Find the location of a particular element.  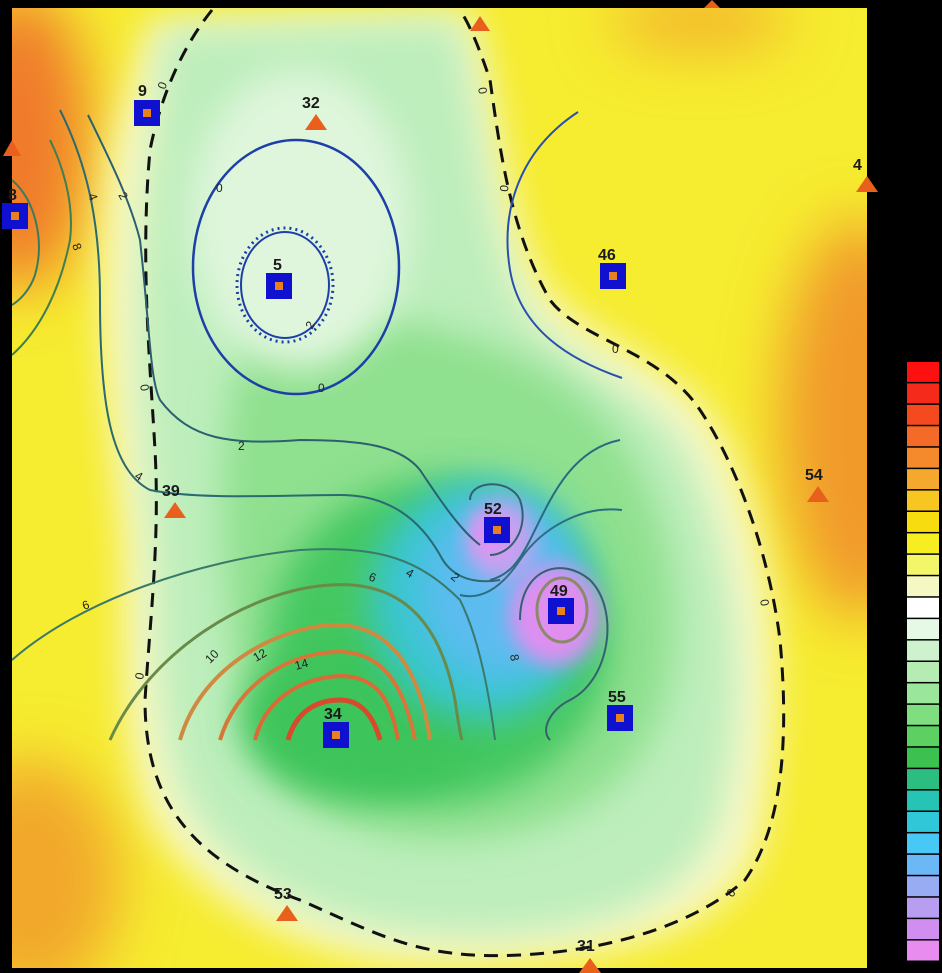

contour-6-top-left is located at coordinates (26, 242).